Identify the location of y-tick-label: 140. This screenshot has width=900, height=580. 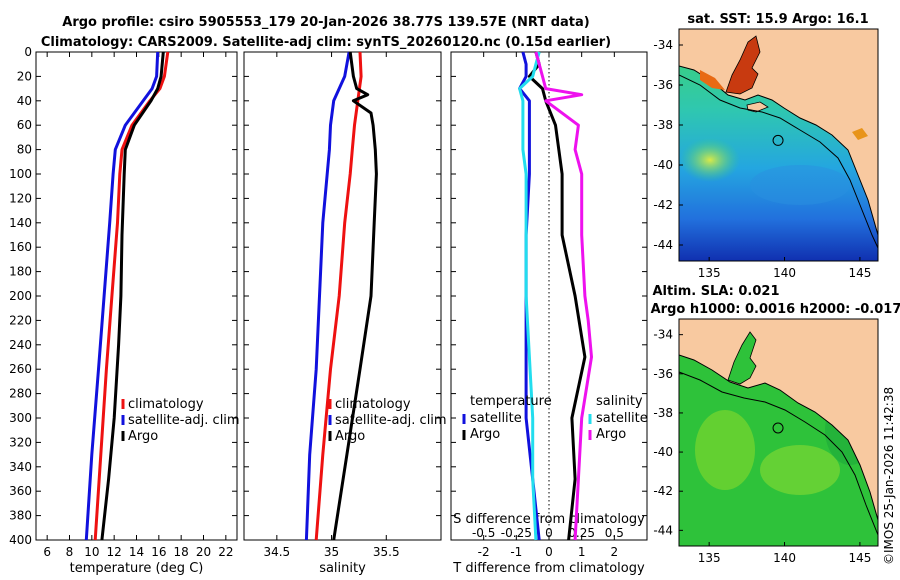
(20, 223).